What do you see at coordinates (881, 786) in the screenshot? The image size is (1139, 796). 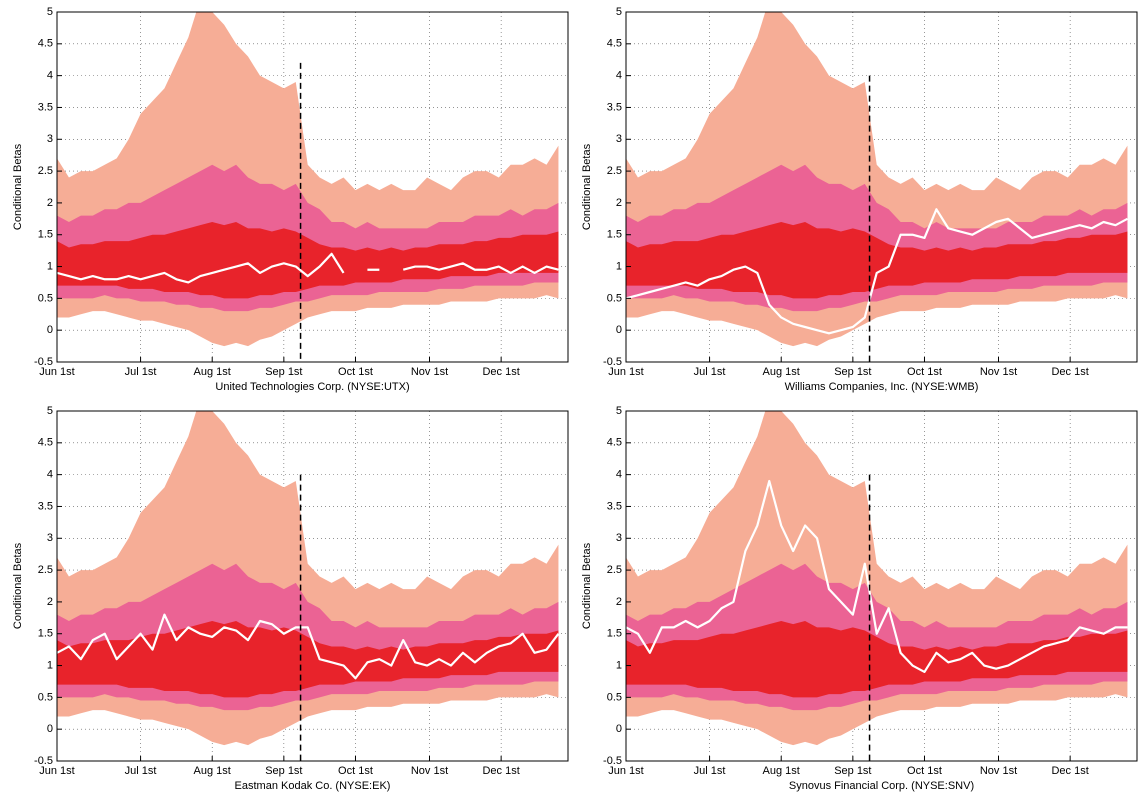 I see `x-axis-label: Synovus Financial Corp. (NYSE:SNV)` at bounding box center [881, 786].